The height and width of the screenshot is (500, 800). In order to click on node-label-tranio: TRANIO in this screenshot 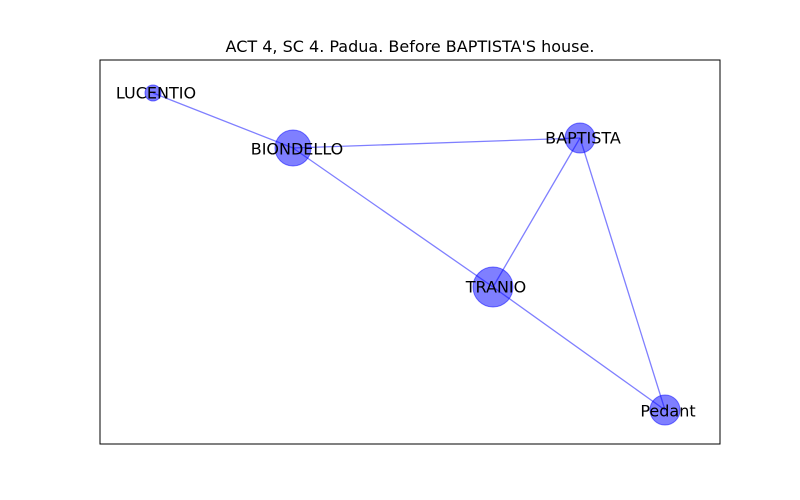, I will do `click(495, 287)`.